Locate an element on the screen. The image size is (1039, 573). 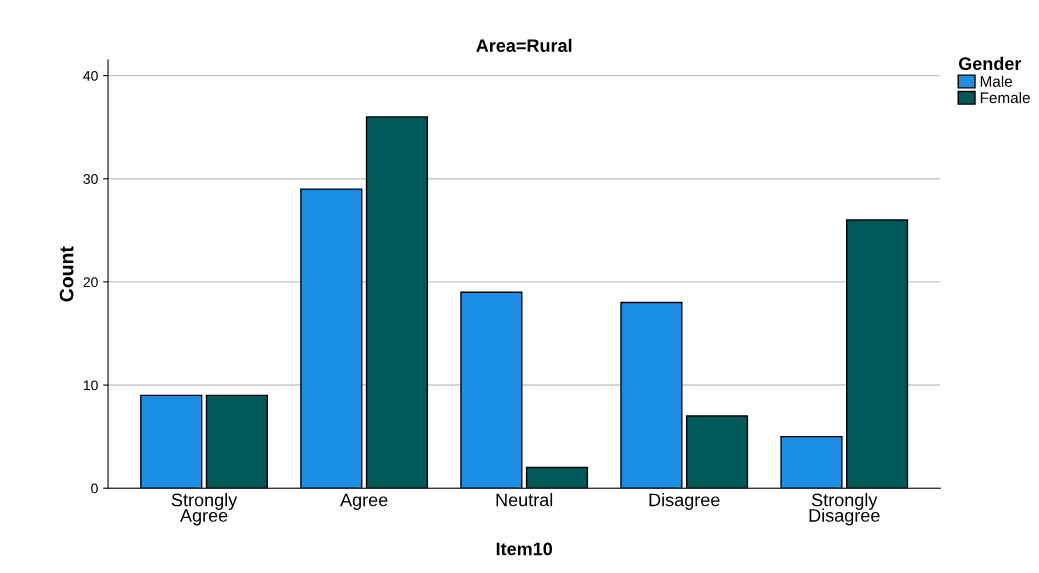
x-axis-title: Item10 is located at coordinates (524, 549).